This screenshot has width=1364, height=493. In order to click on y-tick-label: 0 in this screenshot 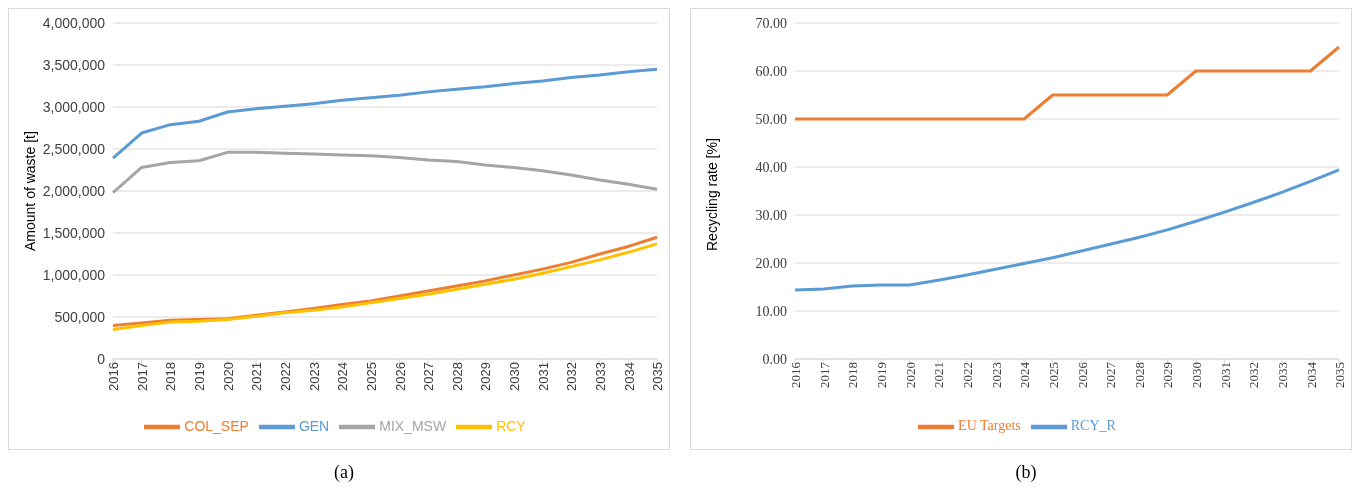, I will do `click(101, 358)`.